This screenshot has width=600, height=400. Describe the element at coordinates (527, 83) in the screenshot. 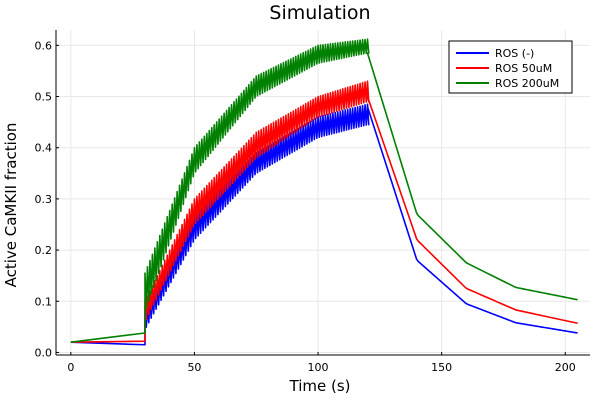

I see `legend-label: ROS 200uM` at that location.